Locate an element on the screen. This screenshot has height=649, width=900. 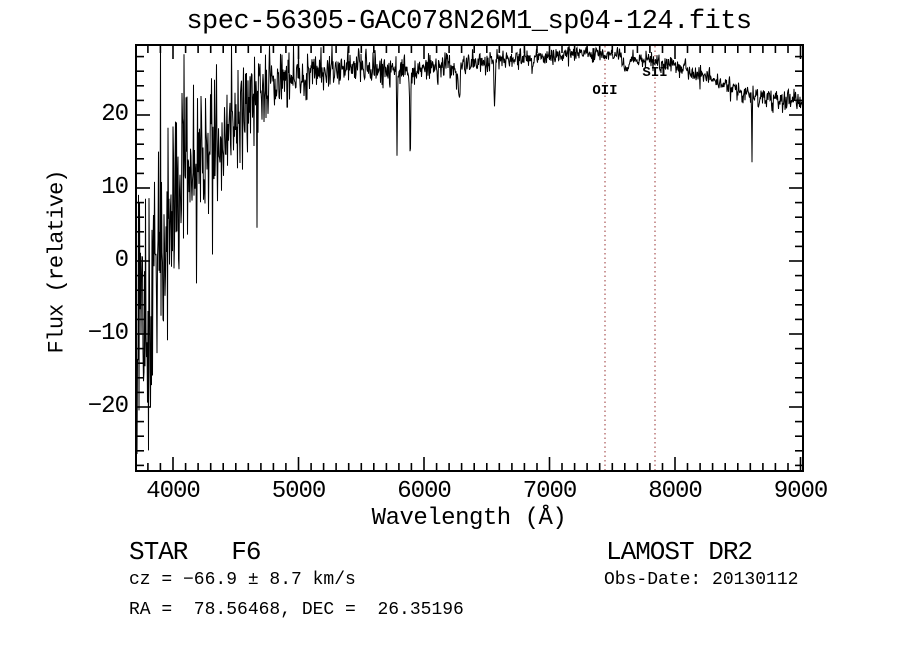
y-tick-label: 0 is located at coordinates (121, 260).